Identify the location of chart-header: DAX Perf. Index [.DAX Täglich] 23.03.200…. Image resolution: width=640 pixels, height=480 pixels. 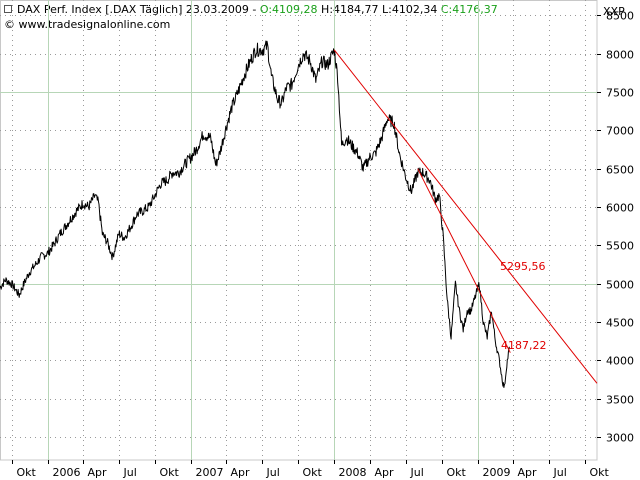
(320, 16).